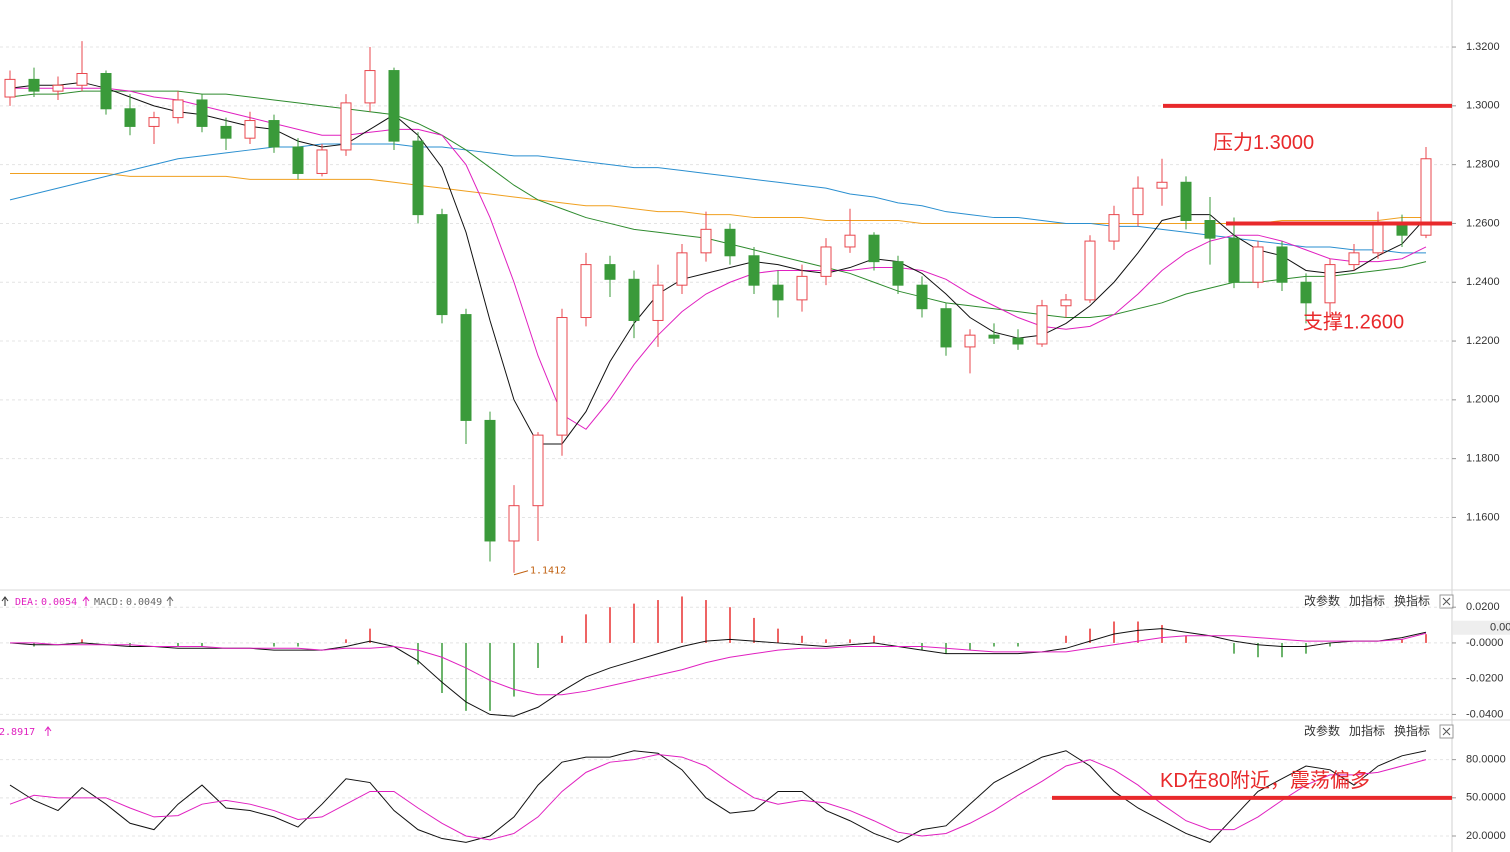 This screenshot has height=852, width=1510. What do you see at coordinates (1483, 607) in the screenshot?
I see `y-tick-label: 0.0200` at bounding box center [1483, 607].